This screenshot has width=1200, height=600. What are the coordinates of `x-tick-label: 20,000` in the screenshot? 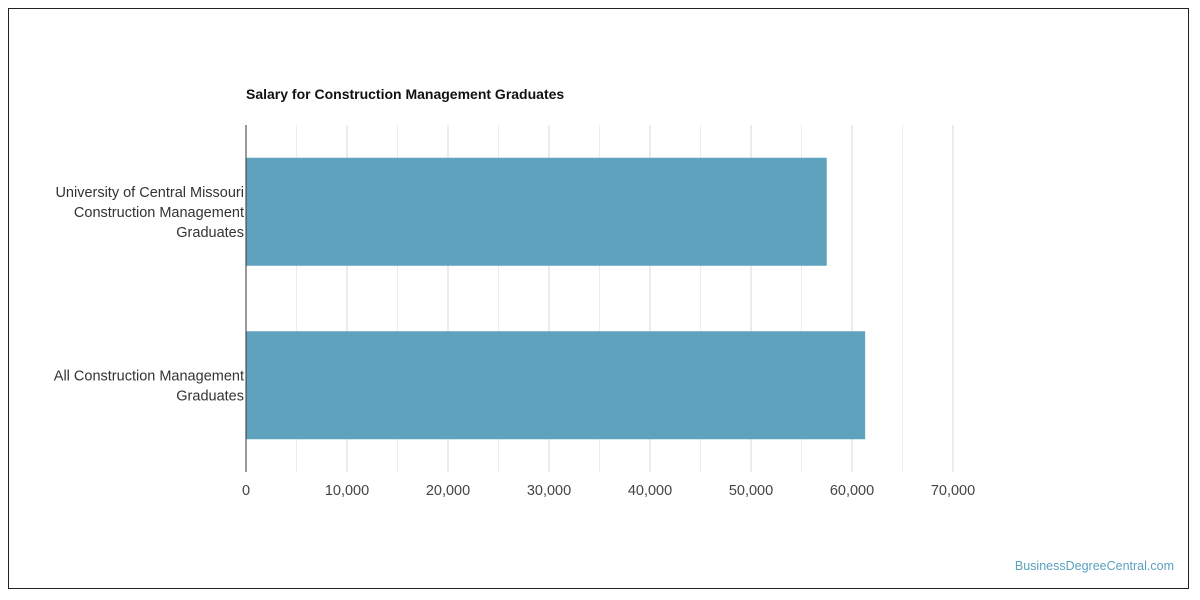 It's located at (448, 491).